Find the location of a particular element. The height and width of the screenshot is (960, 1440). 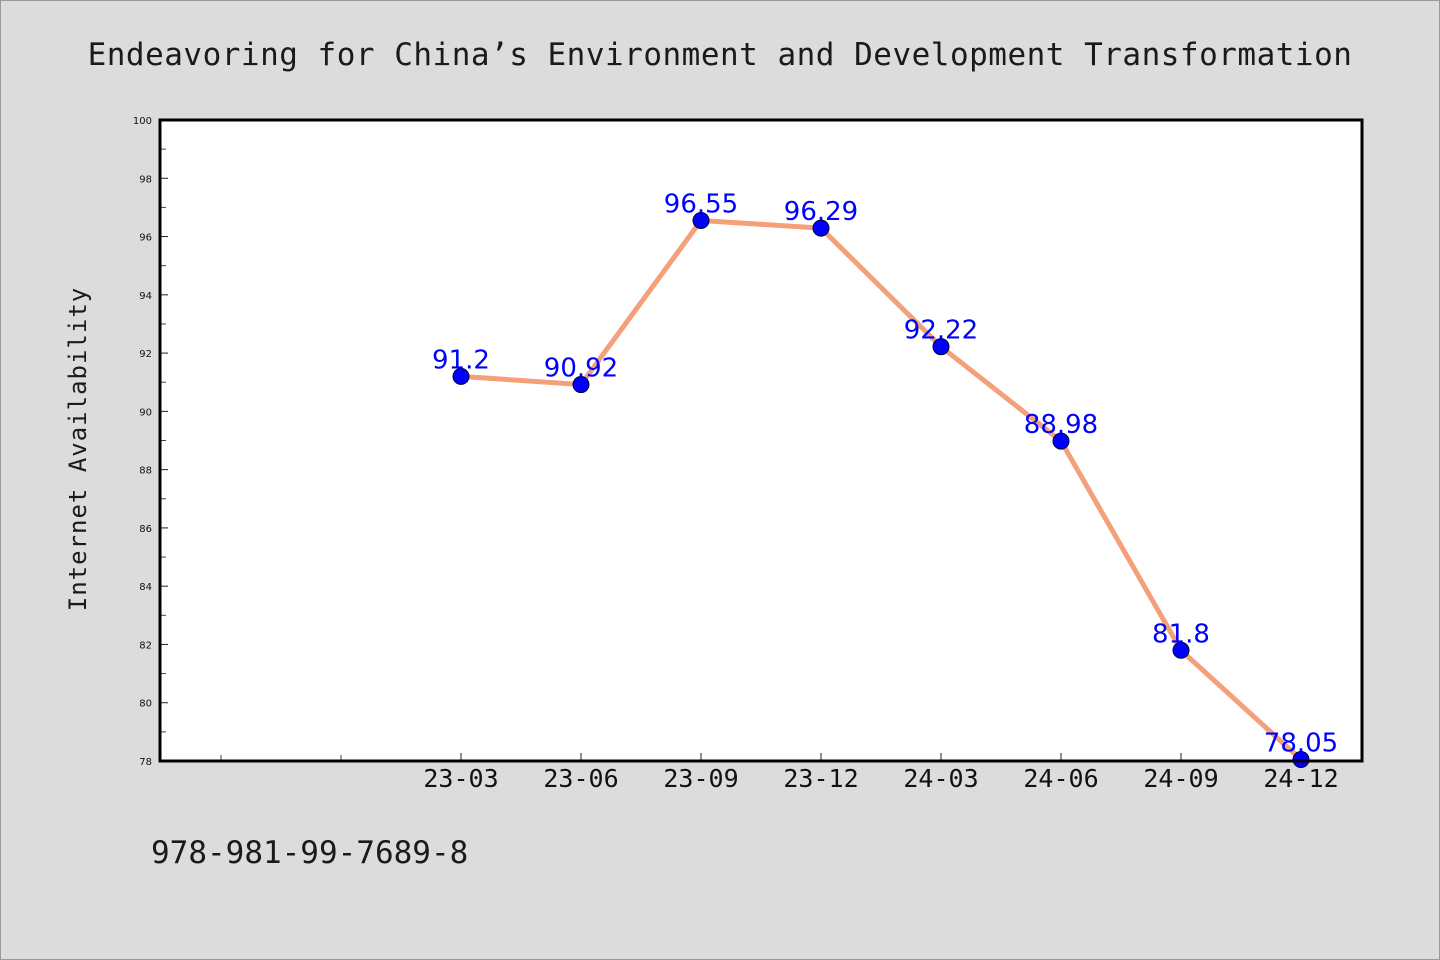

data-label: 96.29 is located at coordinates (821, 212).